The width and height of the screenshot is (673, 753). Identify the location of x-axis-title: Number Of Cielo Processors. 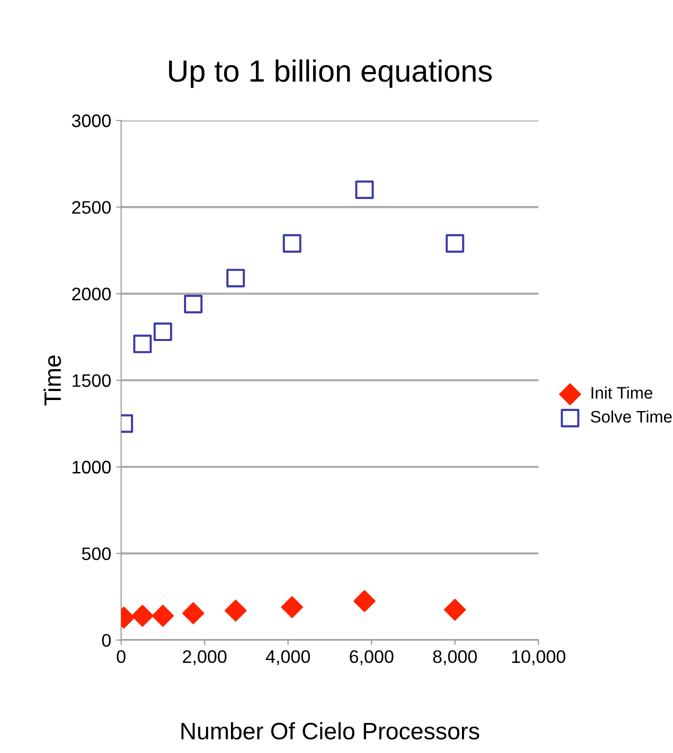
(330, 731).